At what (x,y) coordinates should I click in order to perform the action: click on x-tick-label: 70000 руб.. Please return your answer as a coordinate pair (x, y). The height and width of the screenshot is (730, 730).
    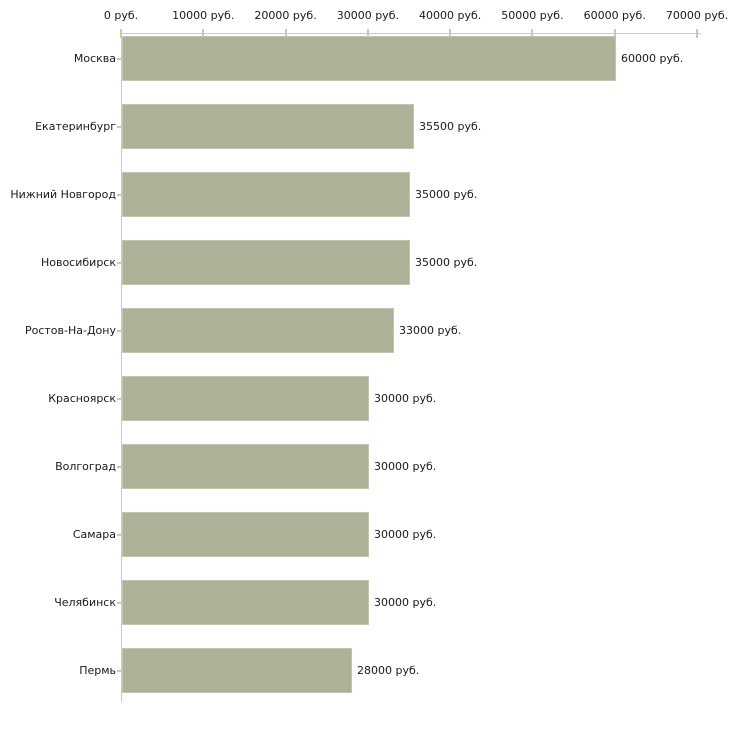
    Looking at the image, I should click on (697, 15).